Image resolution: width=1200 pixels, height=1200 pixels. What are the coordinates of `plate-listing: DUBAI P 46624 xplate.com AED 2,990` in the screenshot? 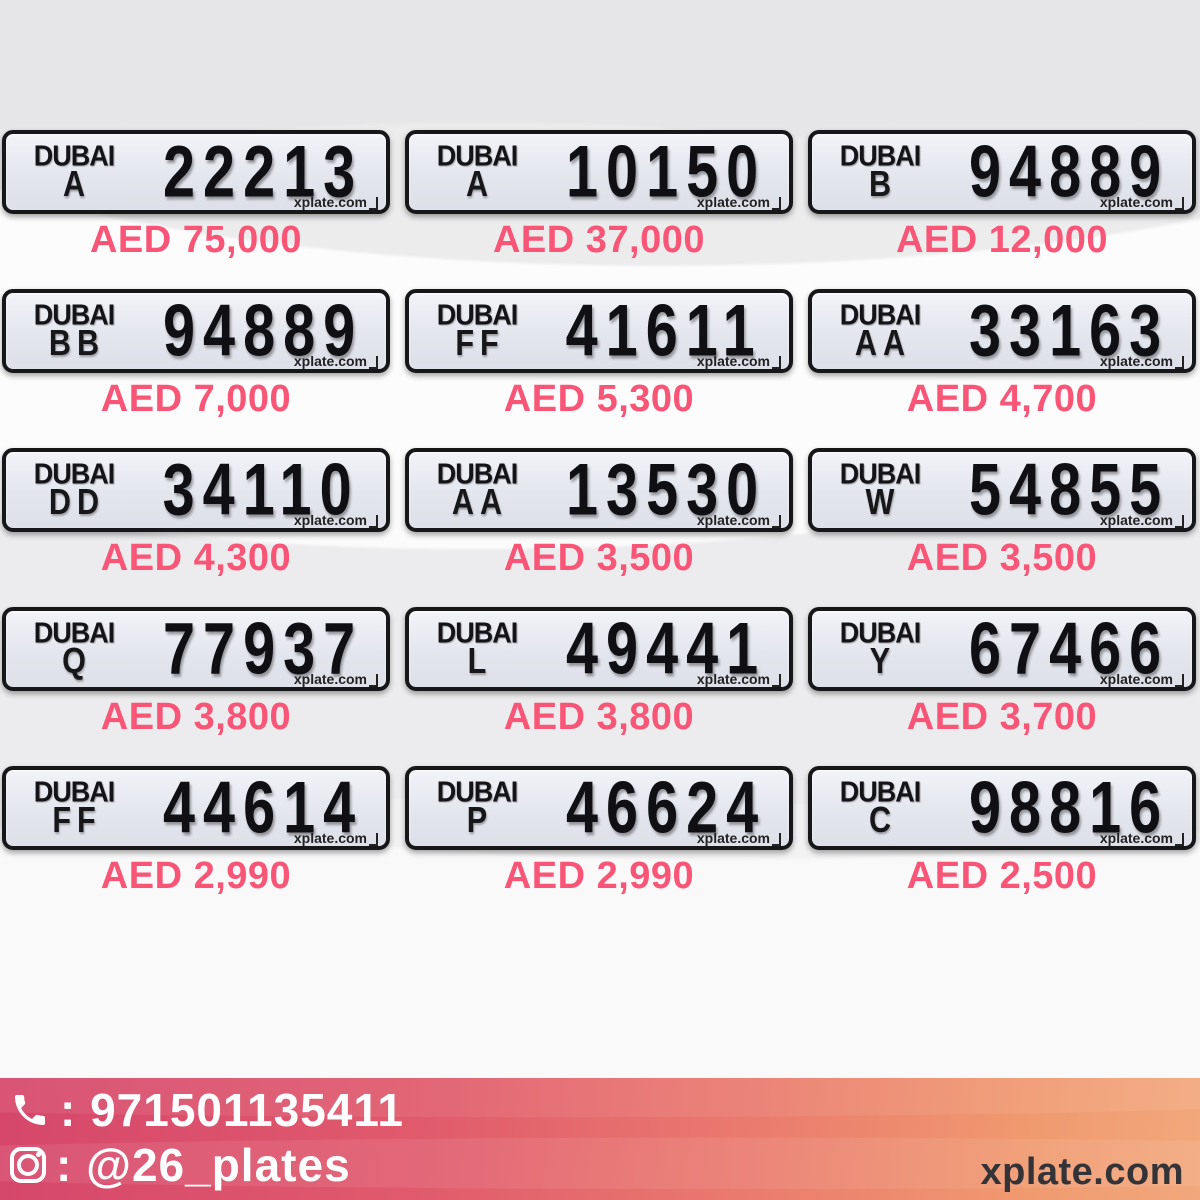 It's located at (599, 832).